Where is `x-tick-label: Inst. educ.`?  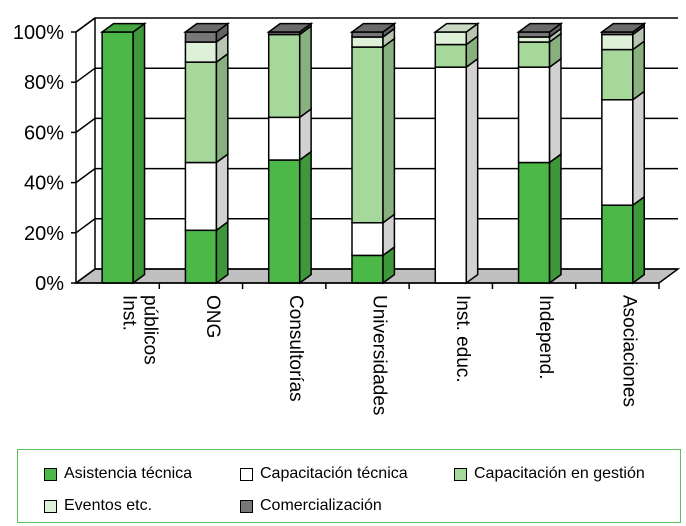
x-tick-label: Inst. educ. is located at coordinates (462, 339).